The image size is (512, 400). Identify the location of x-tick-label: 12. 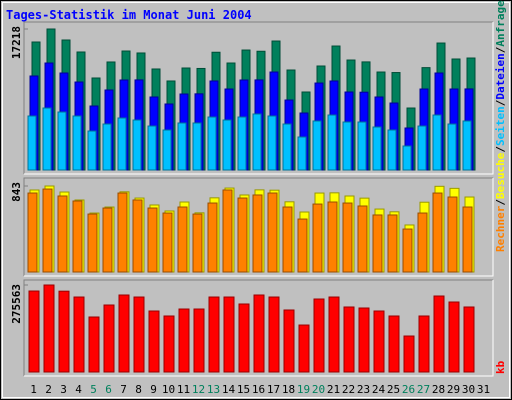
(198, 389).